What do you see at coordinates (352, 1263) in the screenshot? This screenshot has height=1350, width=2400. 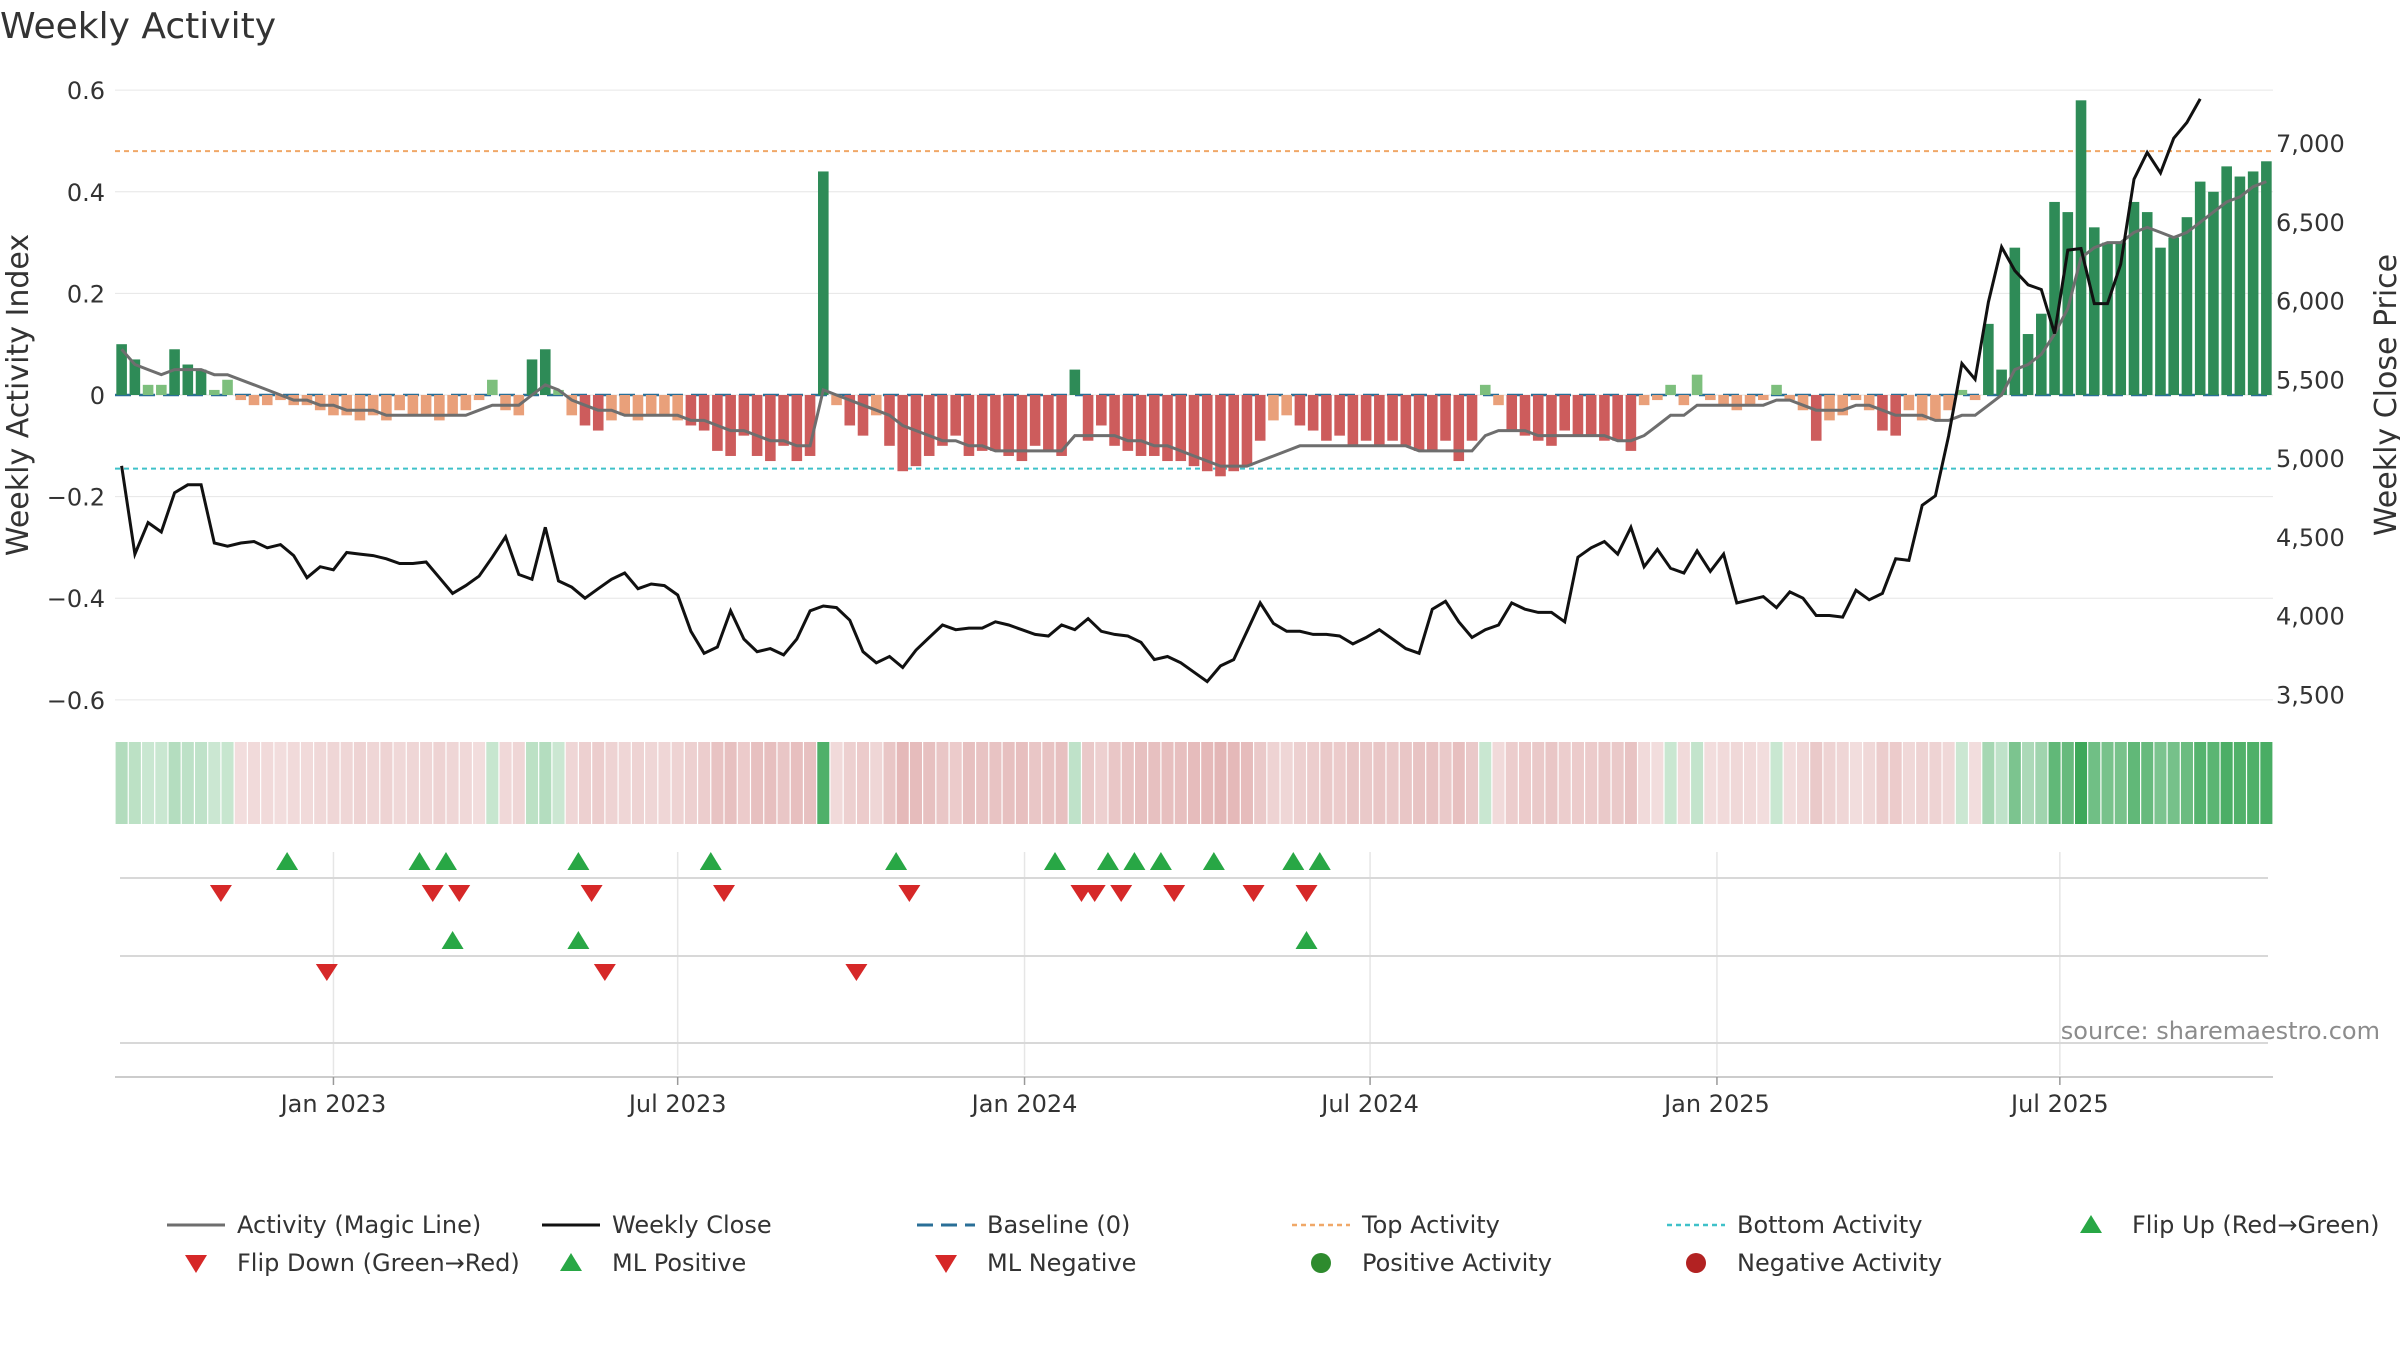 I see `legend-item: Flip Down (Green→Red)` at bounding box center [352, 1263].